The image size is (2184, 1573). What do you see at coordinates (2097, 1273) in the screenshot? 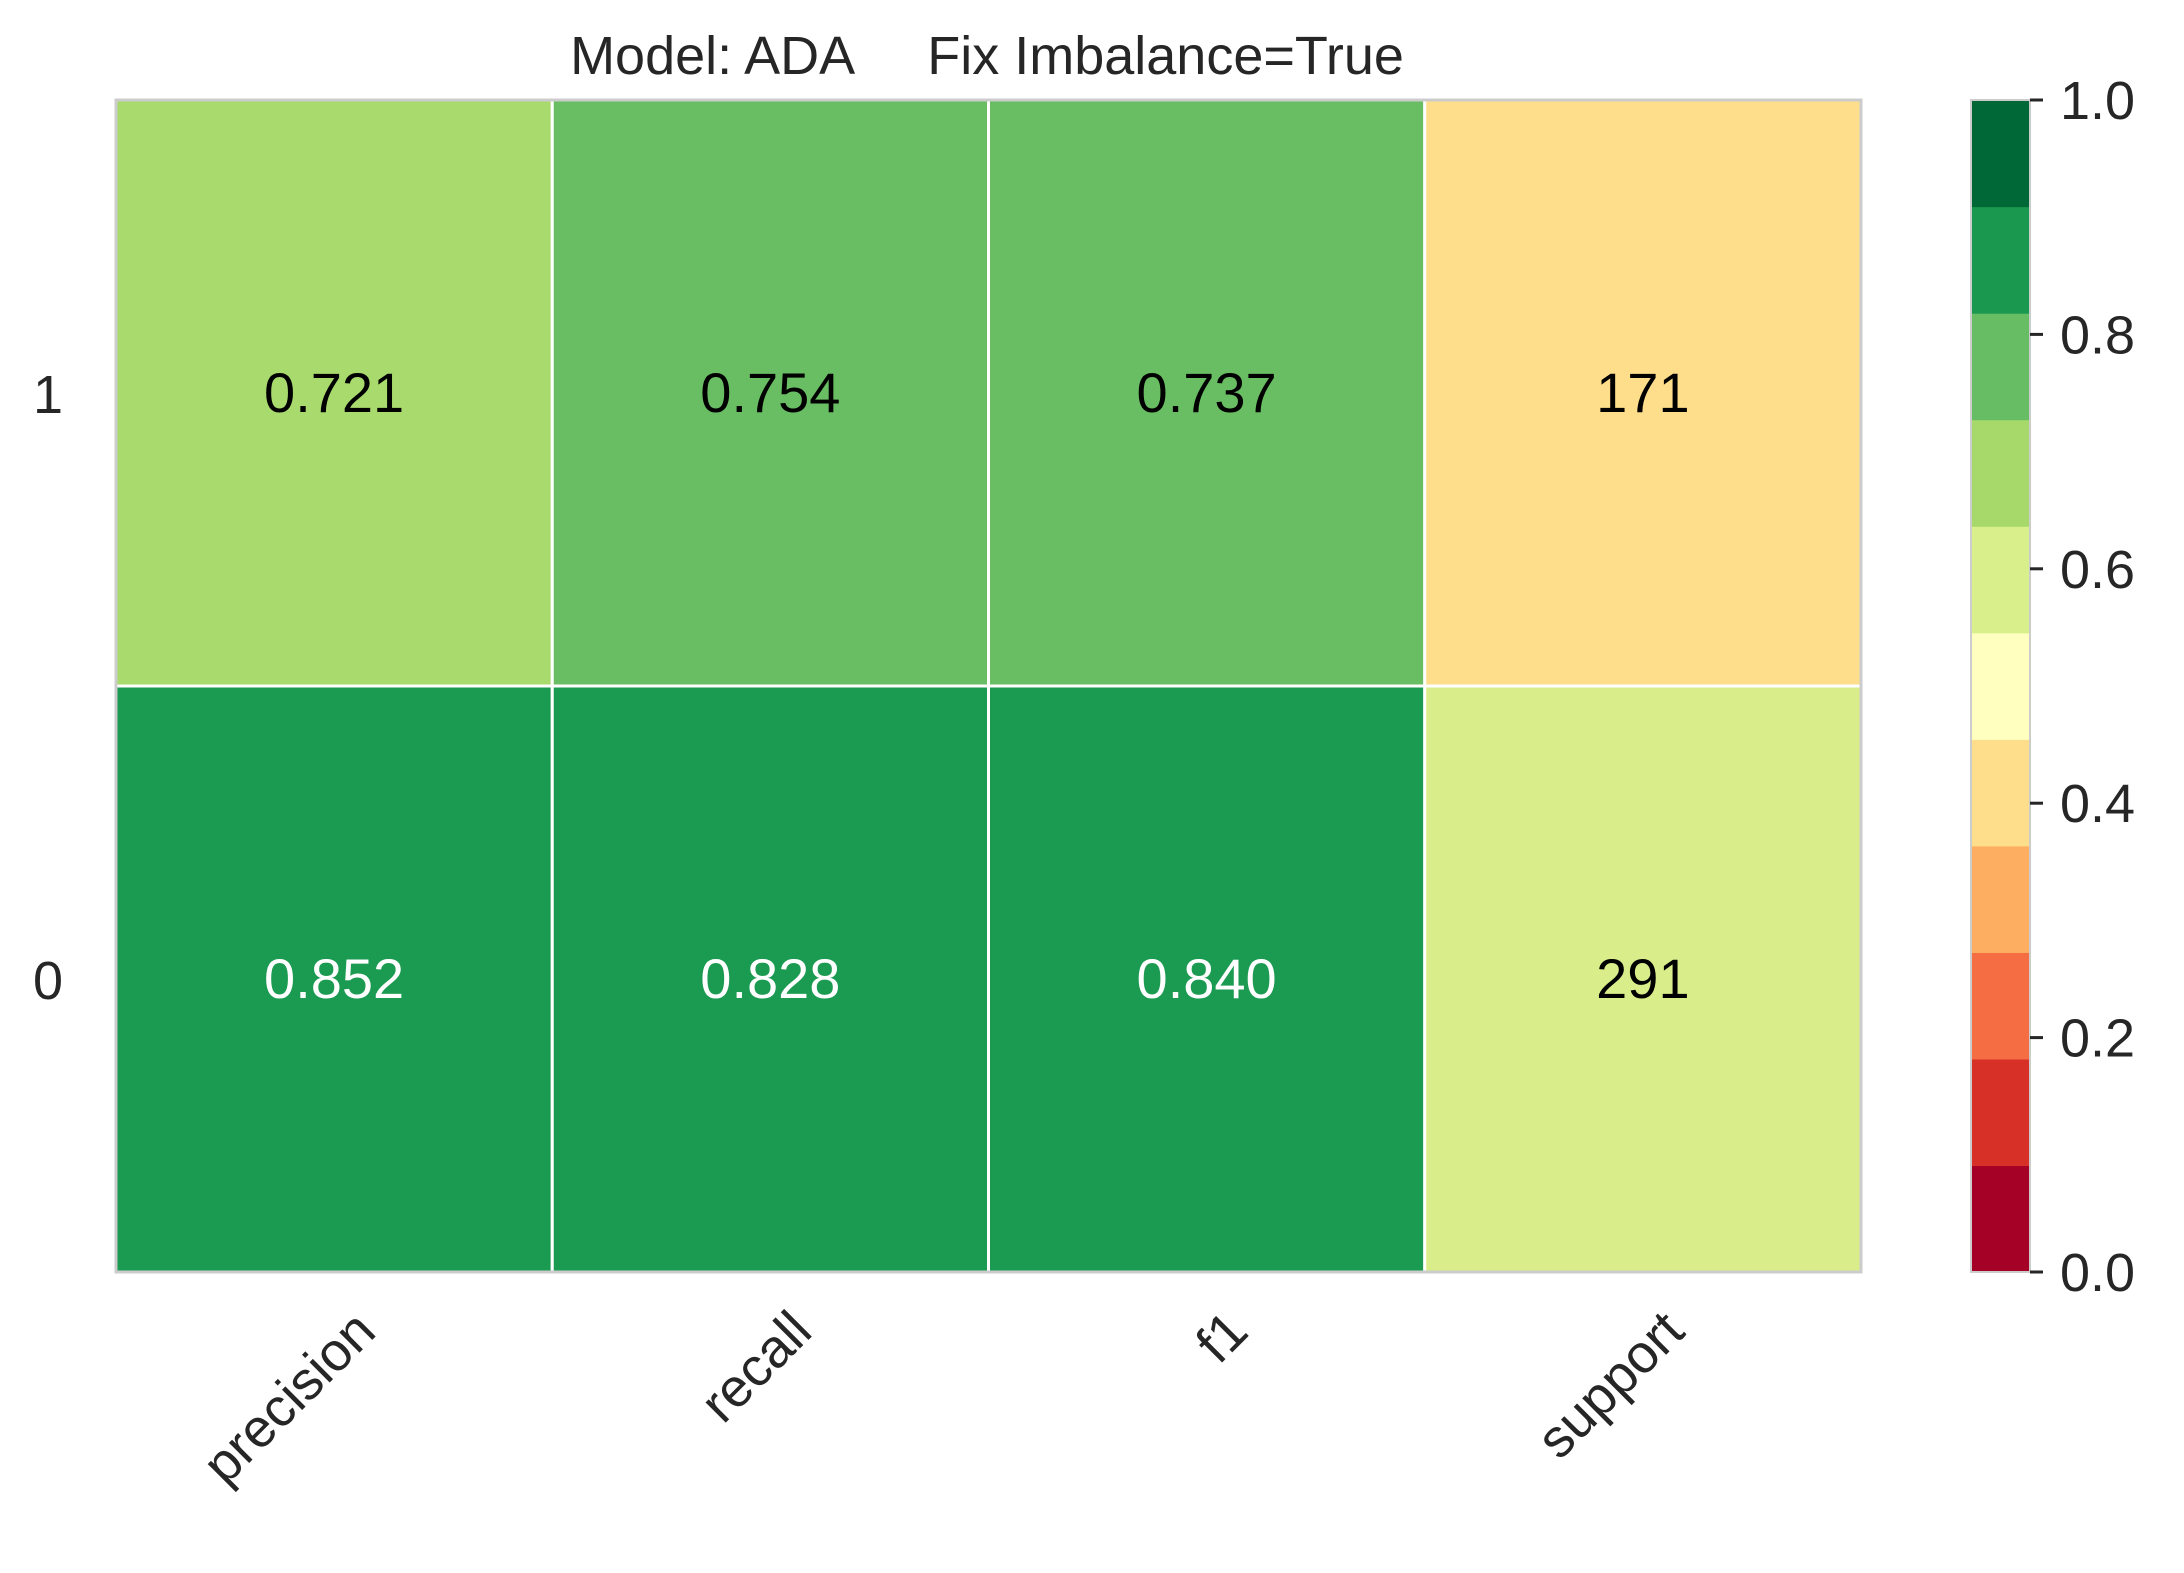
I see `colorbar-tick-label-0: 0.0` at bounding box center [2097, 1273].